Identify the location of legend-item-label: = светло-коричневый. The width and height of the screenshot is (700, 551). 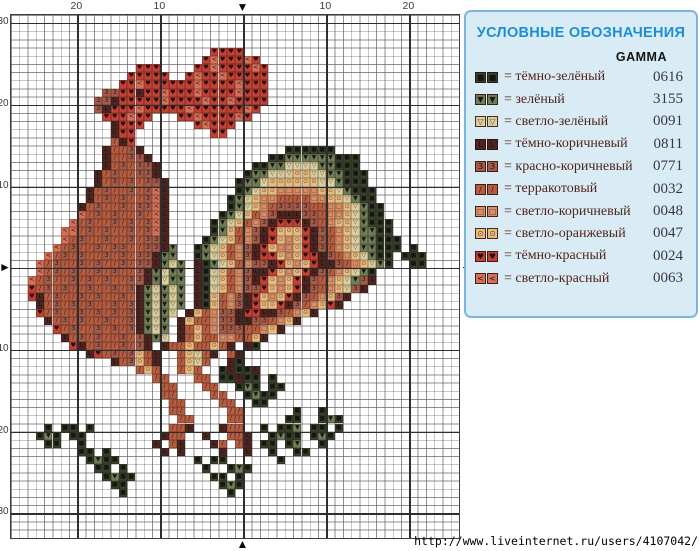
(567, 211).